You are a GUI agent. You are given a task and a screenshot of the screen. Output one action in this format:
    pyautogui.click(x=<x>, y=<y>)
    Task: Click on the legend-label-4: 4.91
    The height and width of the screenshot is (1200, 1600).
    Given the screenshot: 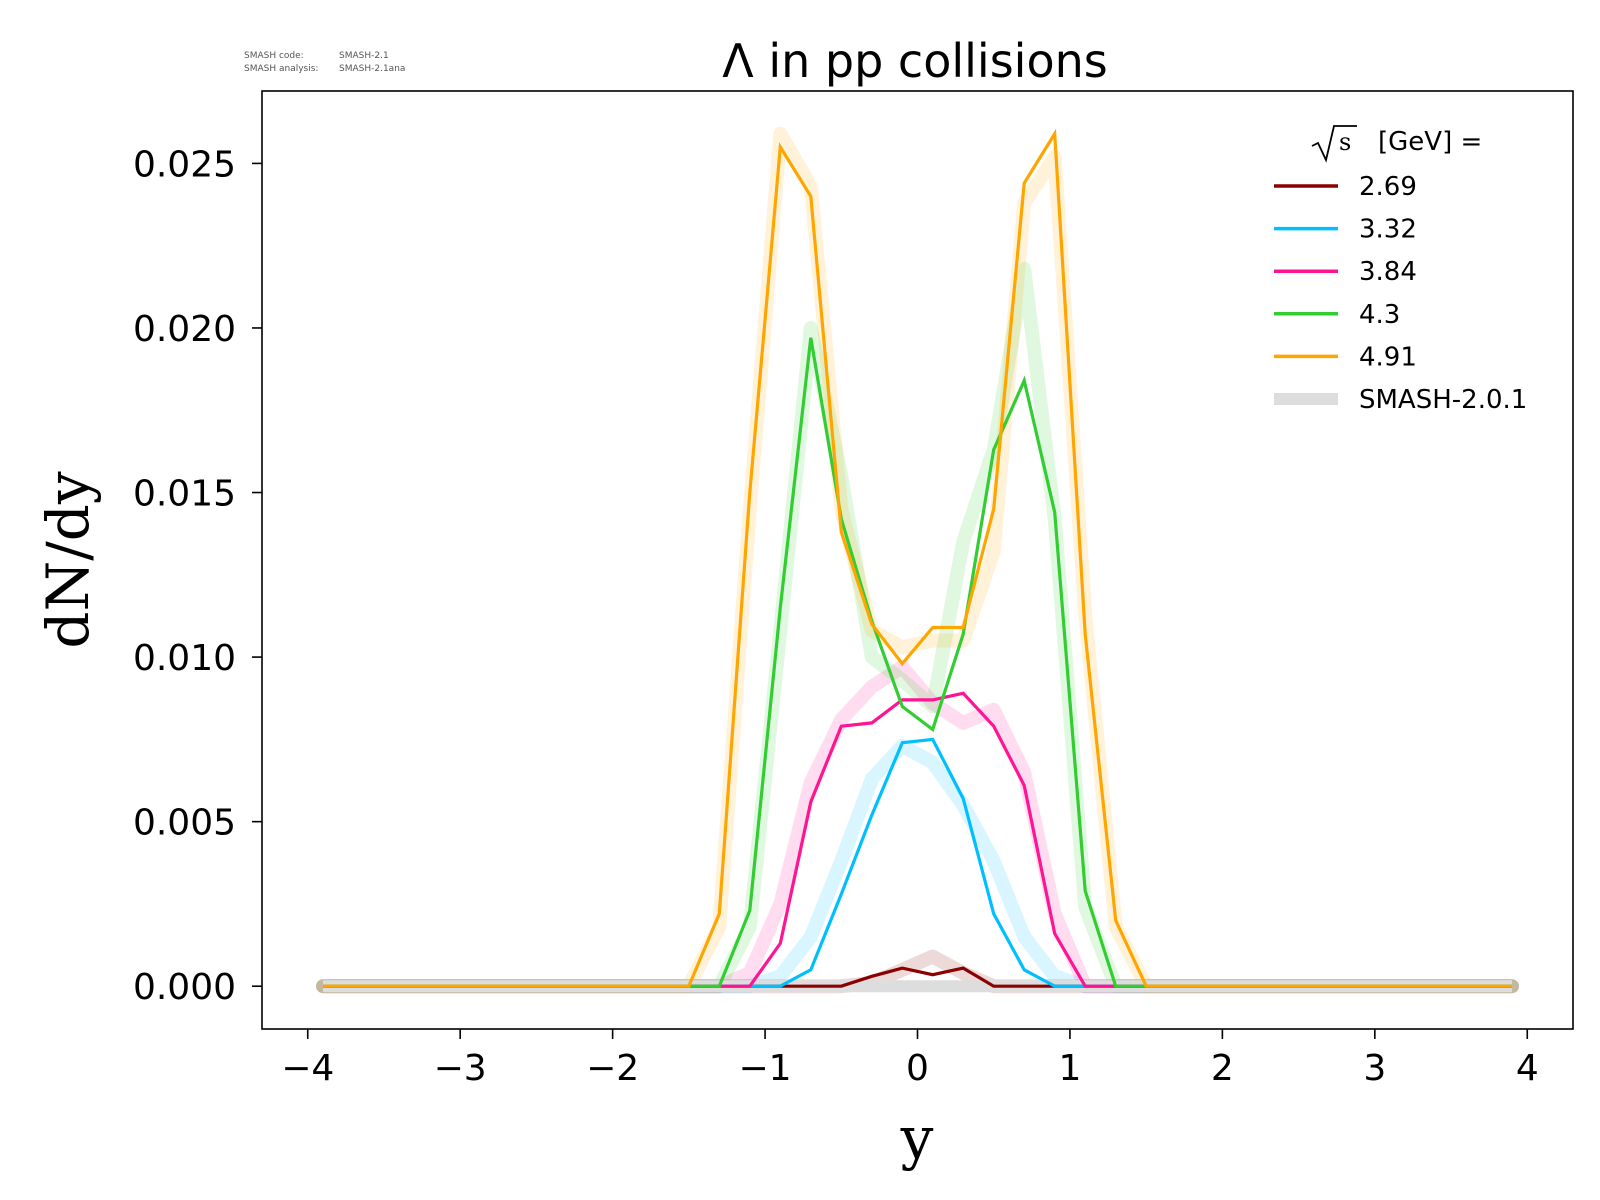 What is the action you would take?
    pyautogui.click(x=1388, y=357)
    